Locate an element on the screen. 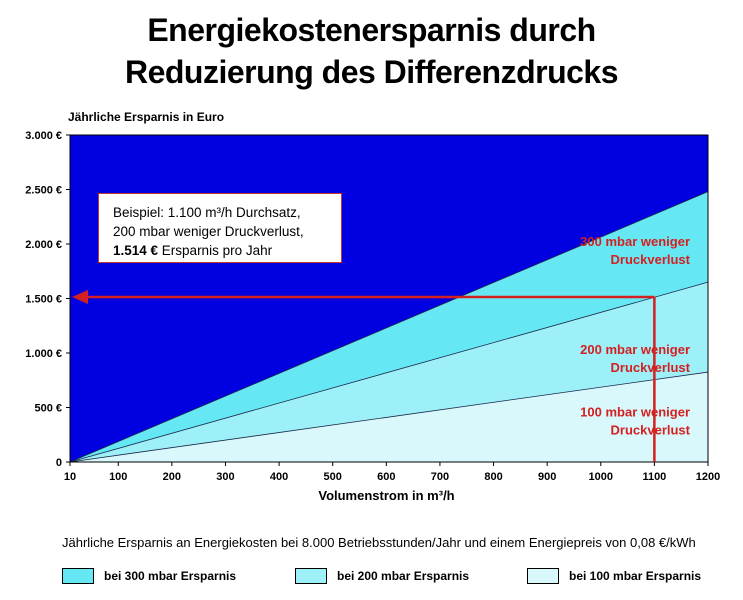 This screenshot has width=743, height=600. legend-label-100: bei 100 mbar Ersparnis is located at coordinates (635, 576).